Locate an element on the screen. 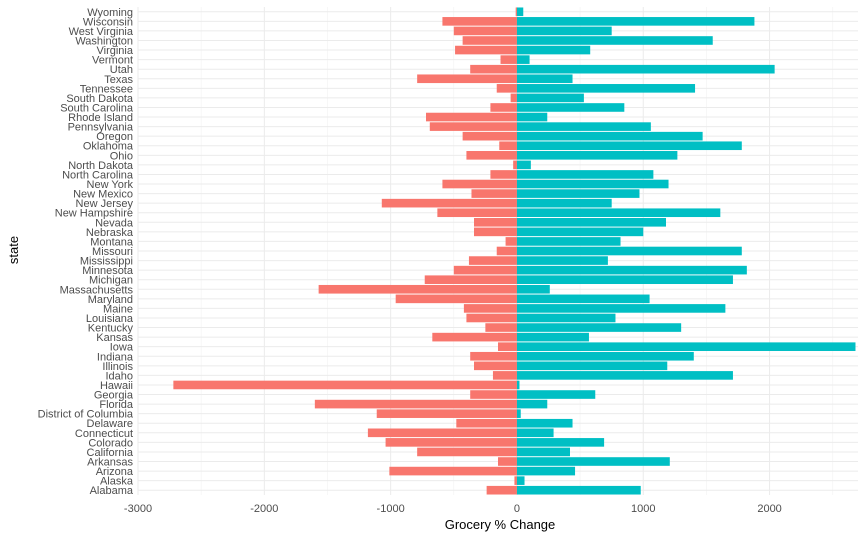  y-tick-label: Montana is located at coordinates (112, 242).